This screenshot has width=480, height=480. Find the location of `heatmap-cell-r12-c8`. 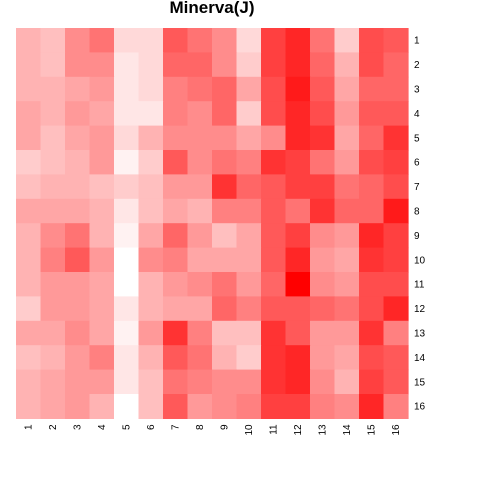

heatmap-cell-r12-c8 is located at coordinates (200, 309).